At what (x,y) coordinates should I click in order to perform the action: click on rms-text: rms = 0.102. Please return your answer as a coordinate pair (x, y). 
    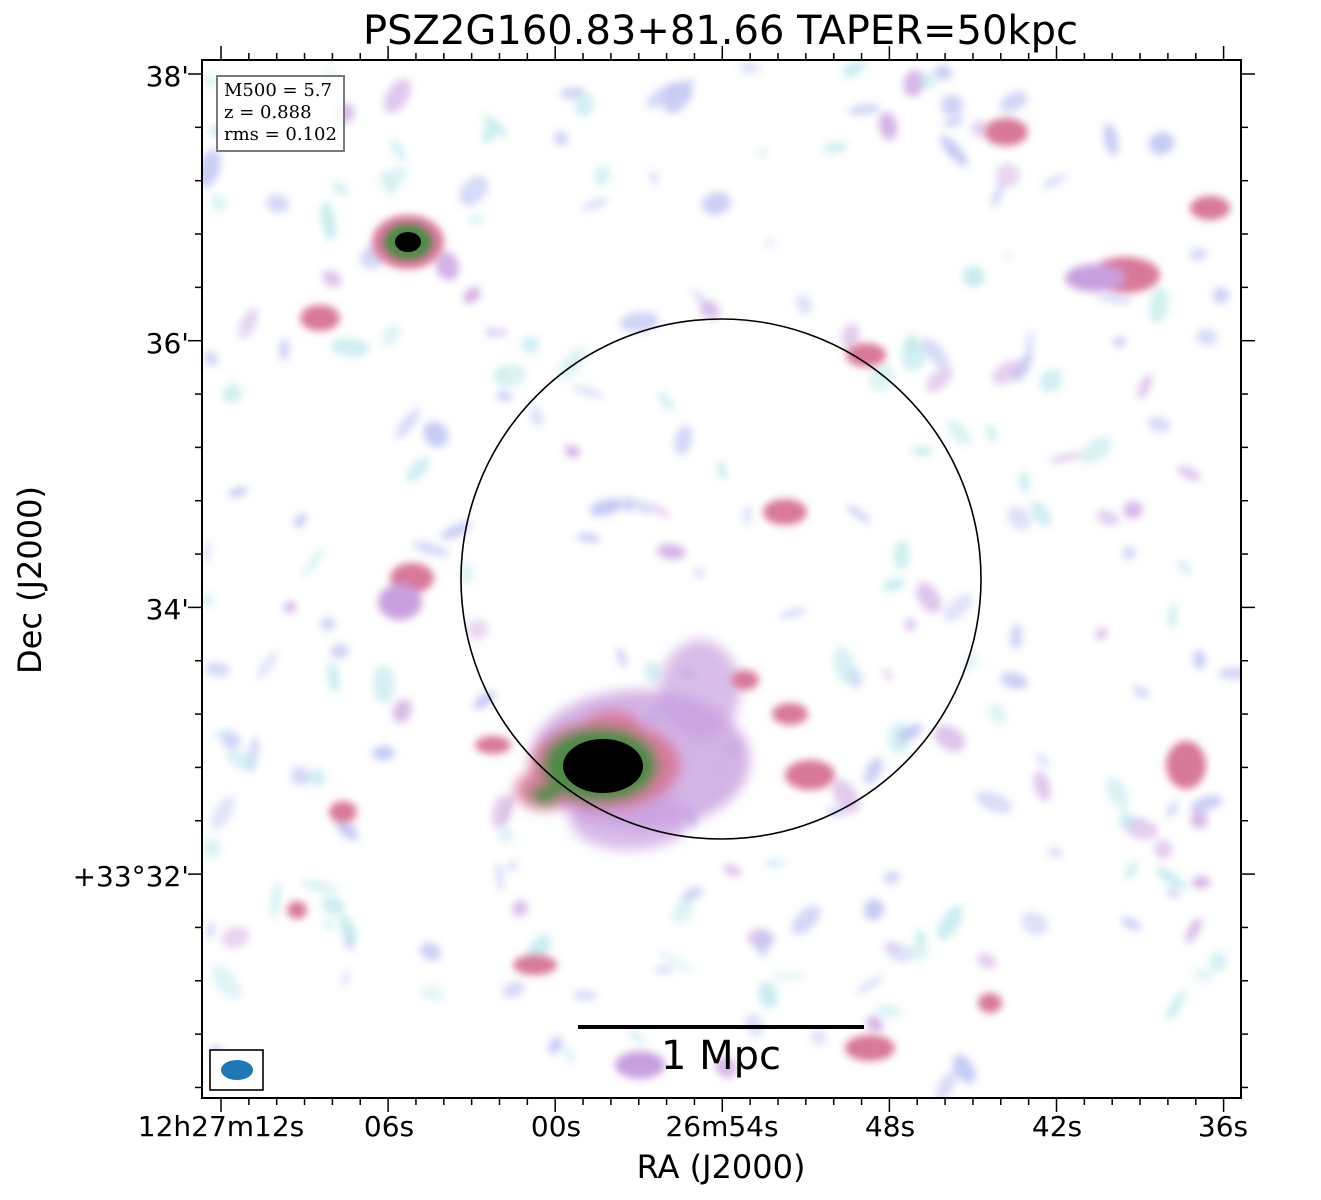
    Looking at the image, I should click on (280, 134).